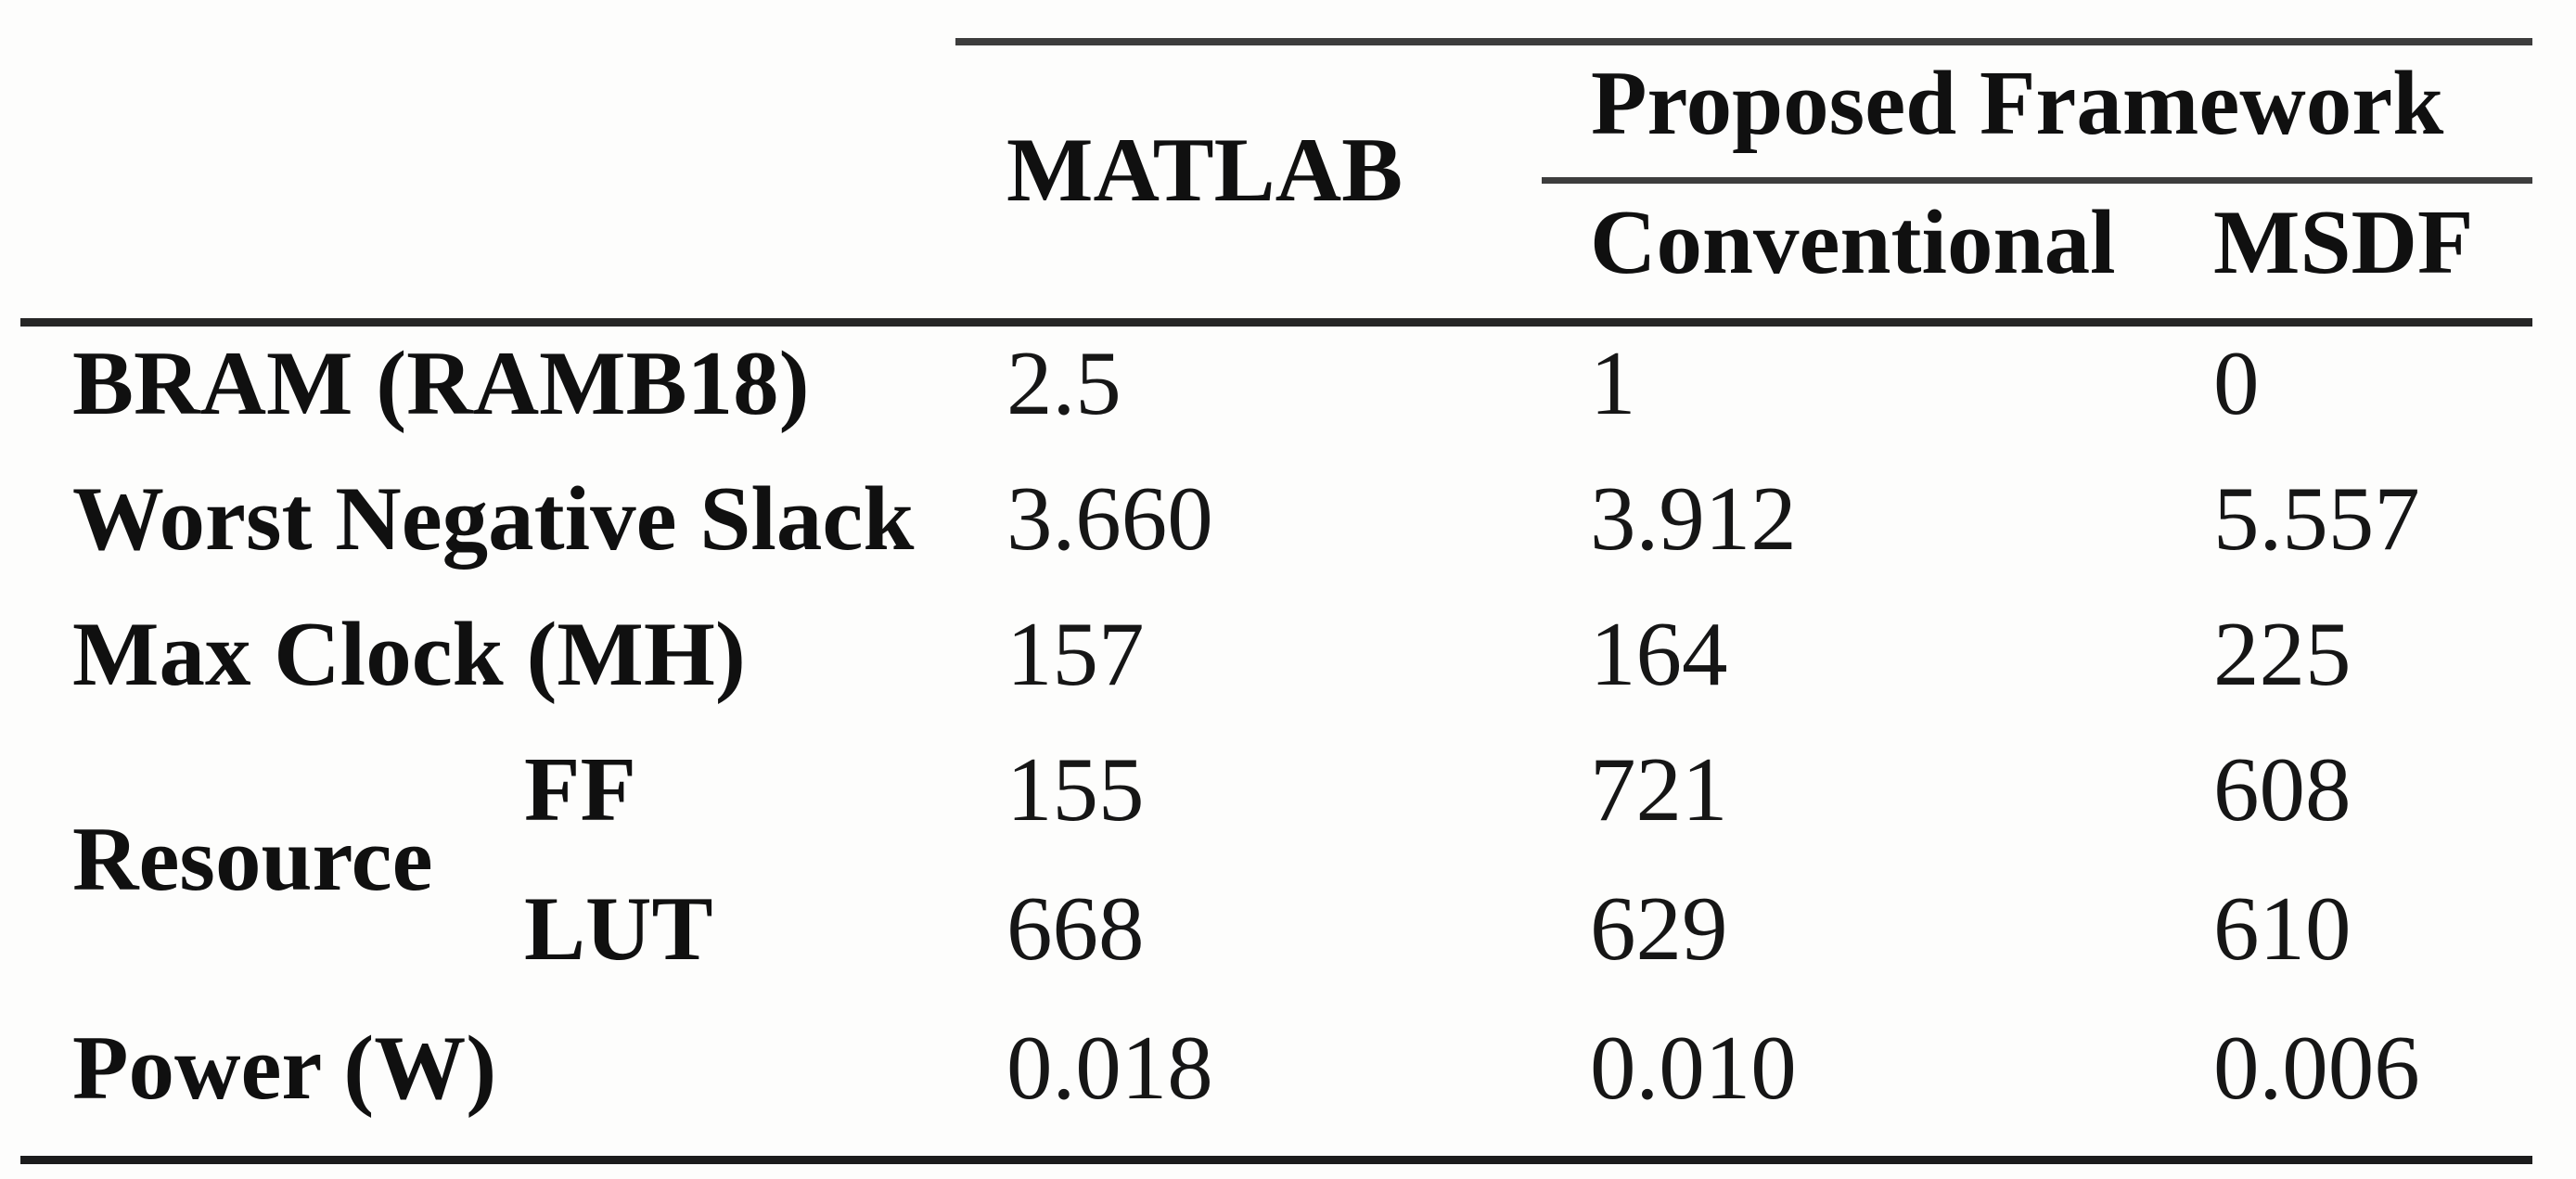 The height and width of the screenshot is (1179, 2576). What do you see at coordinates (2316, 1068) in the screenshot?
I see `value-power-msdf: 0.006` at bounding box center [2316, 1068].